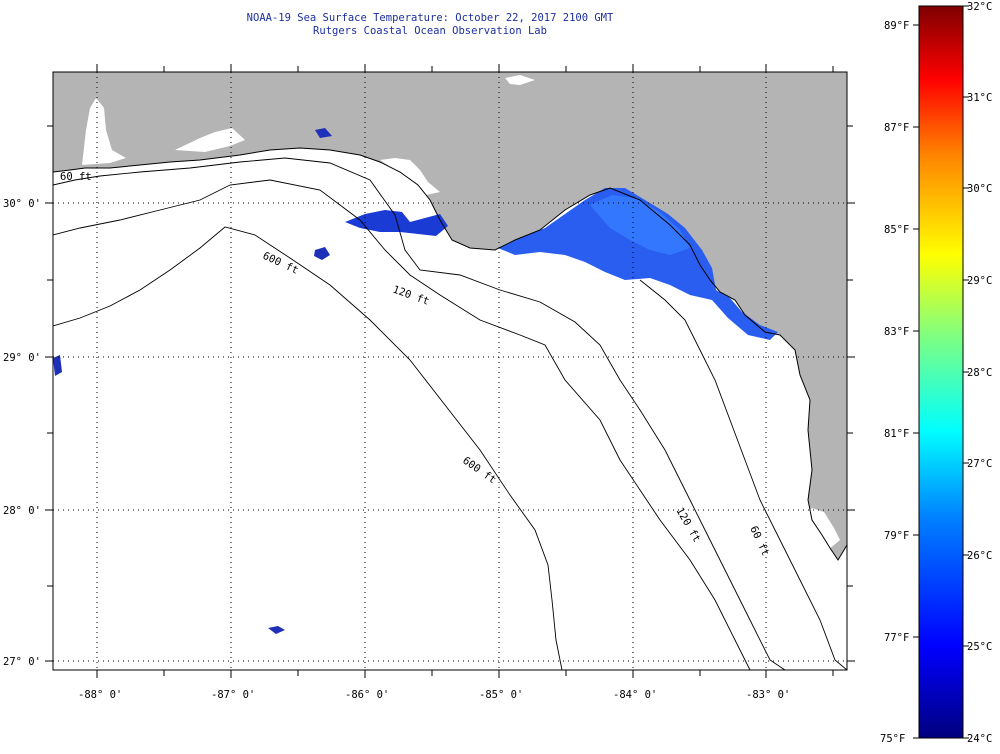 The width and height of the screenshot is (1000, 754). What do you see at coordinates (979, 373) in the screenshot?
I see `colorbar-c-28: 28°C` at bounding box center [979, 373].